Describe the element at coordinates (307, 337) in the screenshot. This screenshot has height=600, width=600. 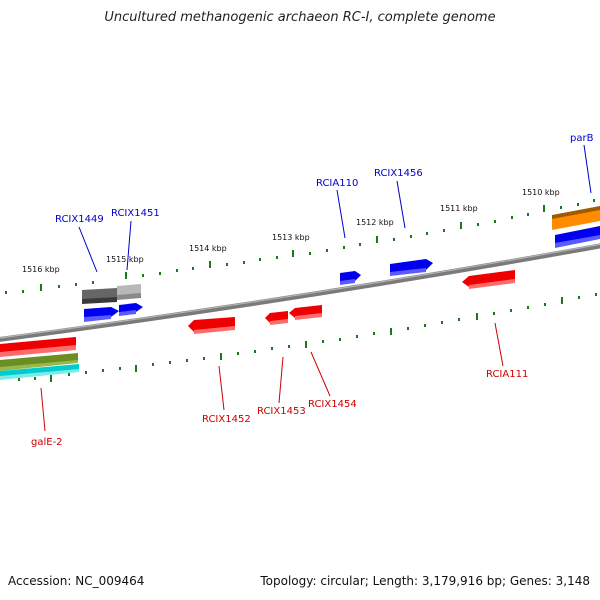
I see `inner-tick-row` at that location.